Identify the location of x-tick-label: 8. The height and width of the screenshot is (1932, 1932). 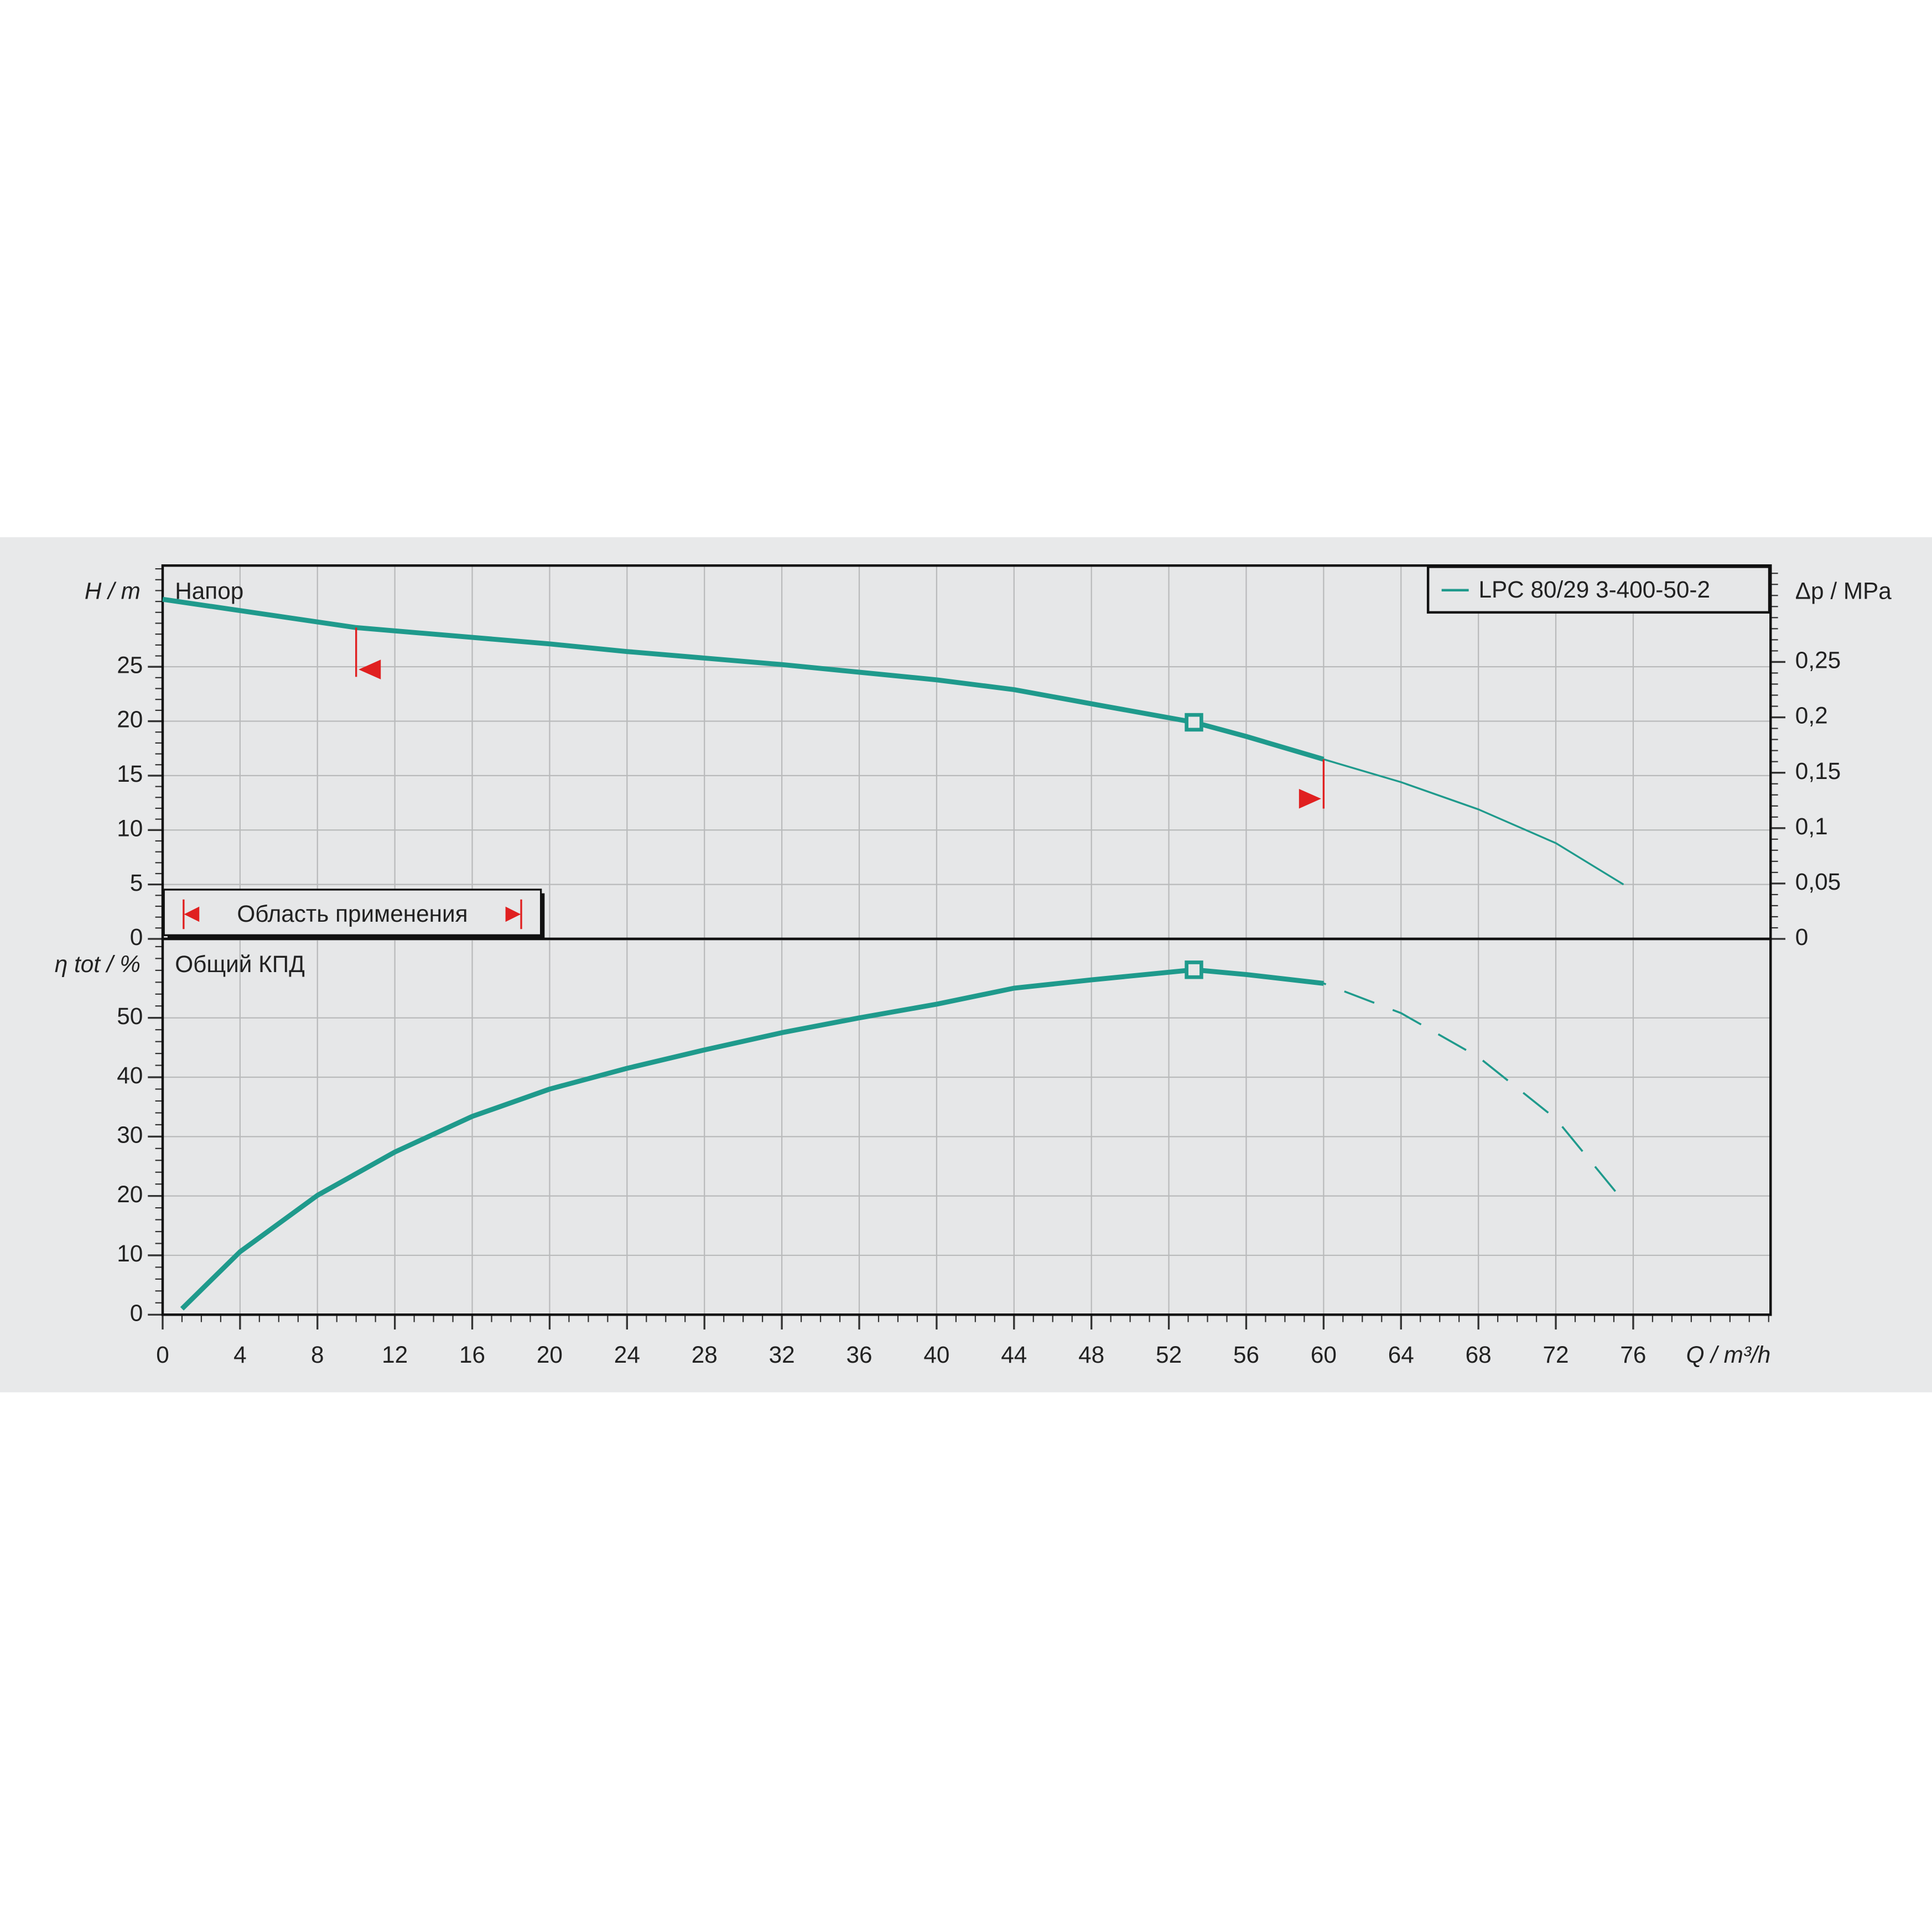
(317, 1355).